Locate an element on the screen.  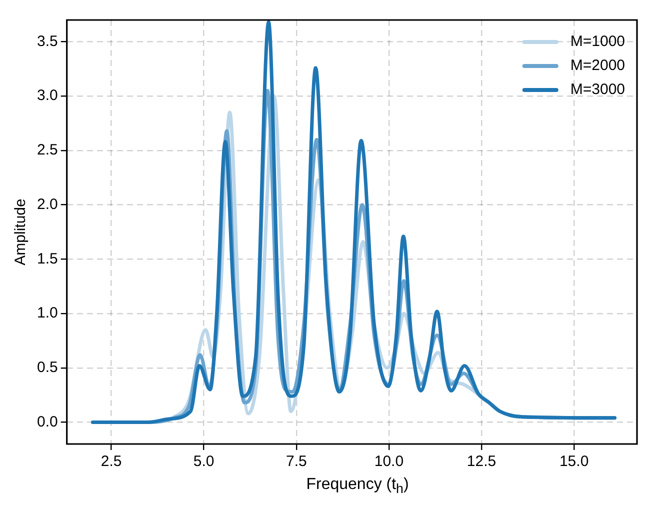
y-tick-label: 2.5 is located at coordinates (47, 150).